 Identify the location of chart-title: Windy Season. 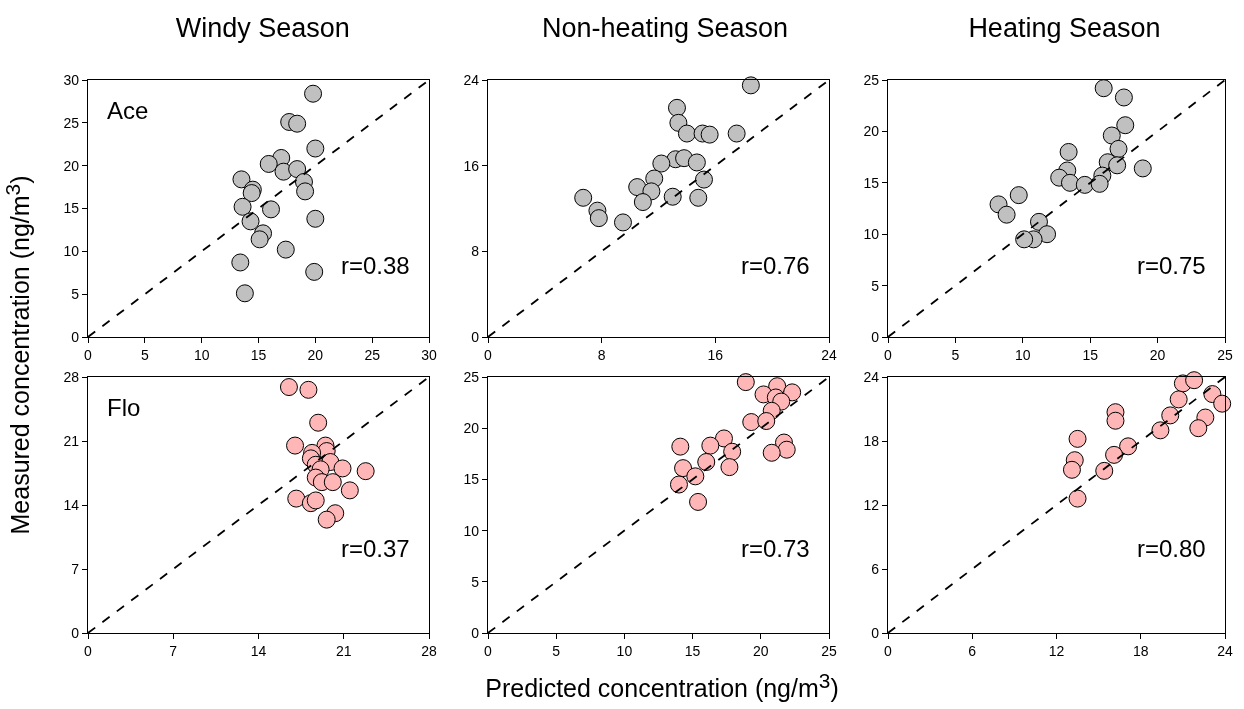
(262, 27).